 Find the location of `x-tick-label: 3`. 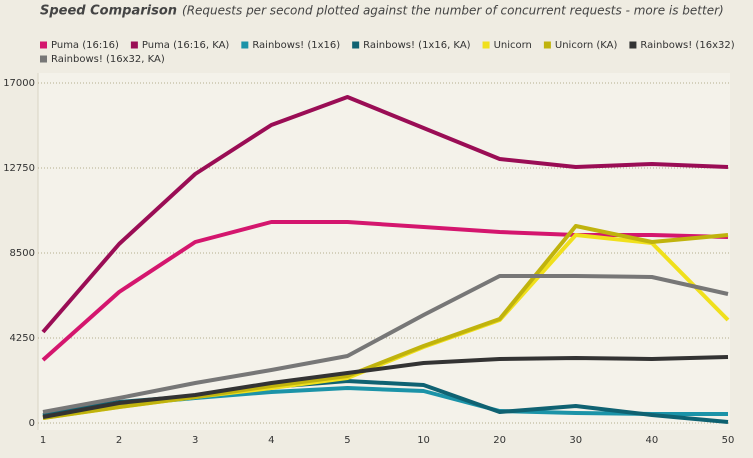

x-tick-label: 3 is located at coordinates (195, 440).